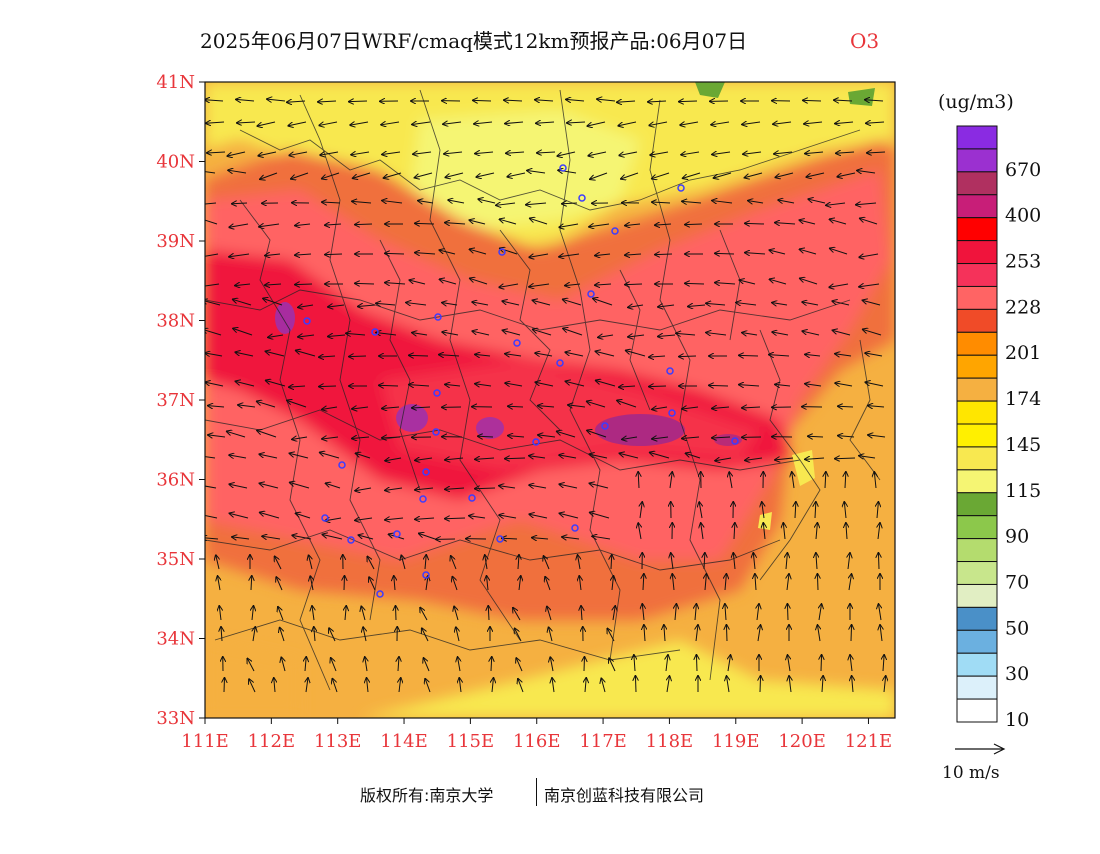  What do you see at coordinates (175, 480) in the screenshot?
I see `lat-tick-label: 36N` at bounding box center [175, 480].